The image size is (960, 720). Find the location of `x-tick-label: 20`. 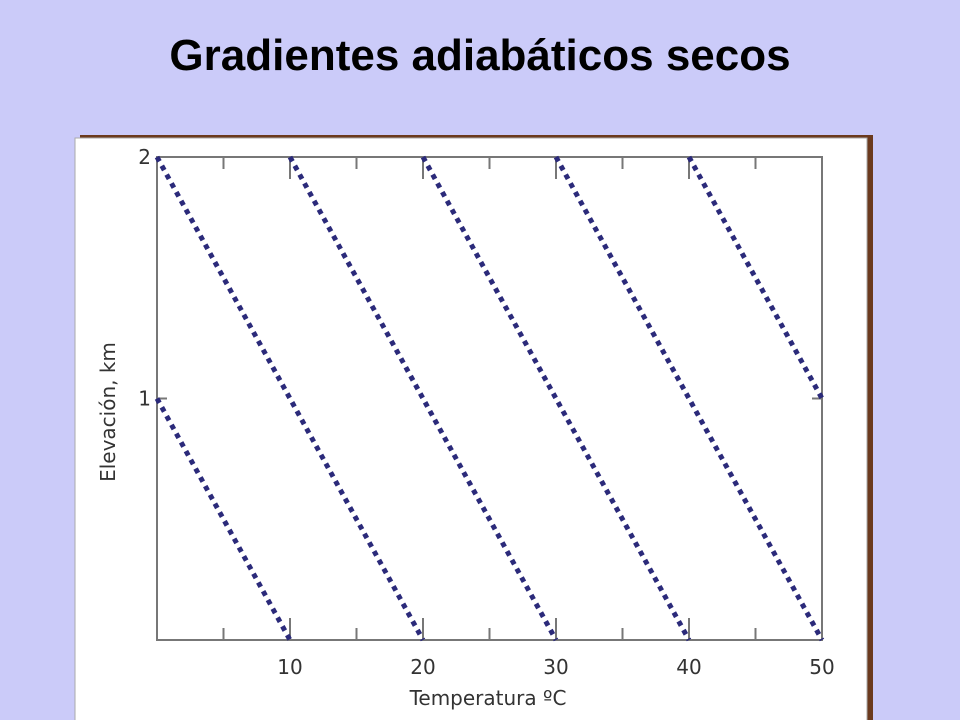

x-tick-label: 20 is located at coordinates (422, 667).